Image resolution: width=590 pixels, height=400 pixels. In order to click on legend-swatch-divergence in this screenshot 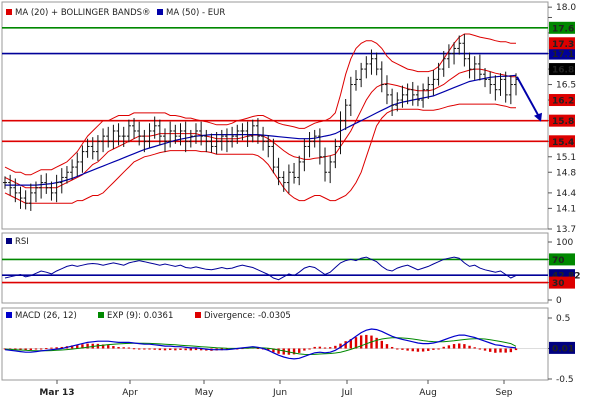, I will do `click(198, 315)`.